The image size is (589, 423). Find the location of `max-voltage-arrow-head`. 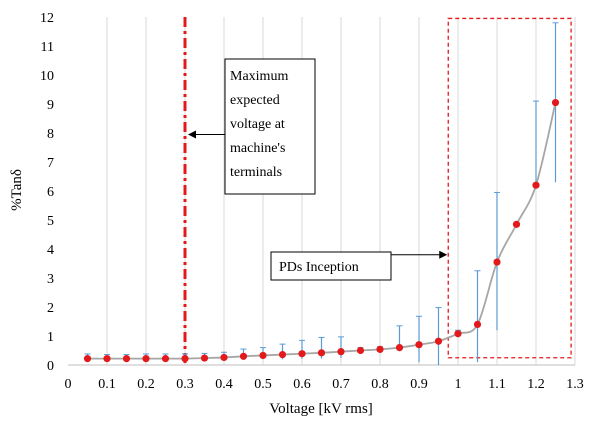

max-voltage-arrow-head is located at coordinates (192, 134).